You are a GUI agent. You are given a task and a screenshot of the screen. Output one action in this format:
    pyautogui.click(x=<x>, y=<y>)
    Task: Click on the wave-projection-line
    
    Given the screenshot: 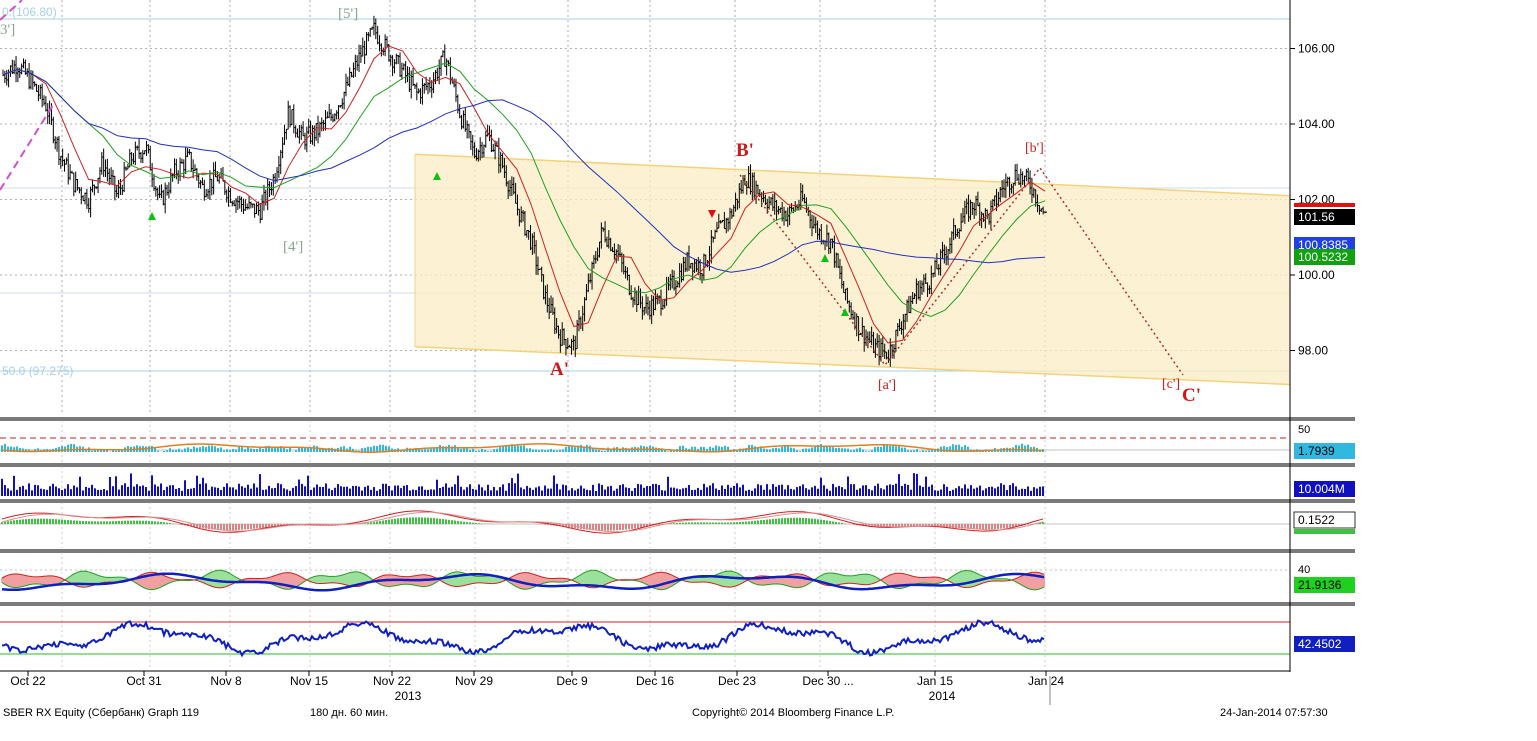 What is the action you would take?
    pyautogui.click(x=961, y=271)
    